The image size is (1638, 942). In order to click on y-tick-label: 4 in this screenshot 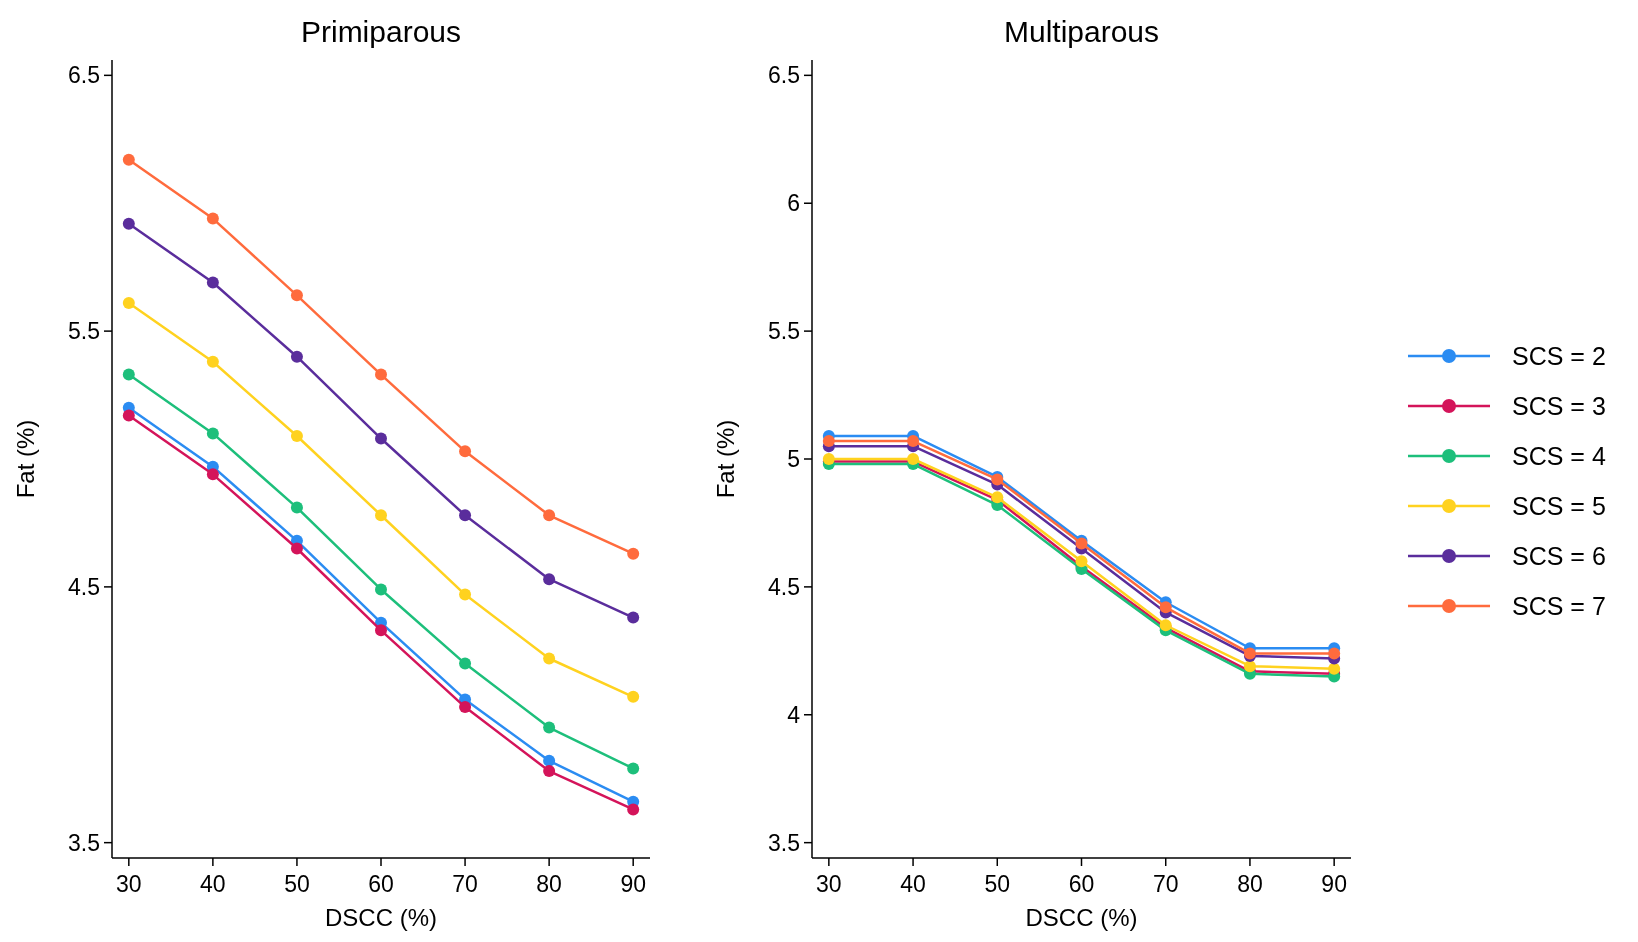, I will do `click(794, 714)`.